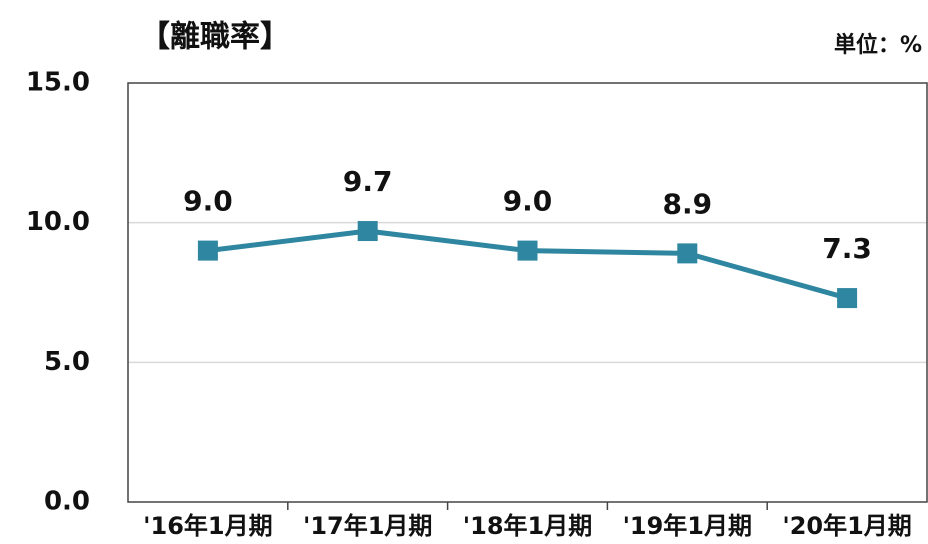  I want to click on y-tick-label: 10.0, so click(58, 222).